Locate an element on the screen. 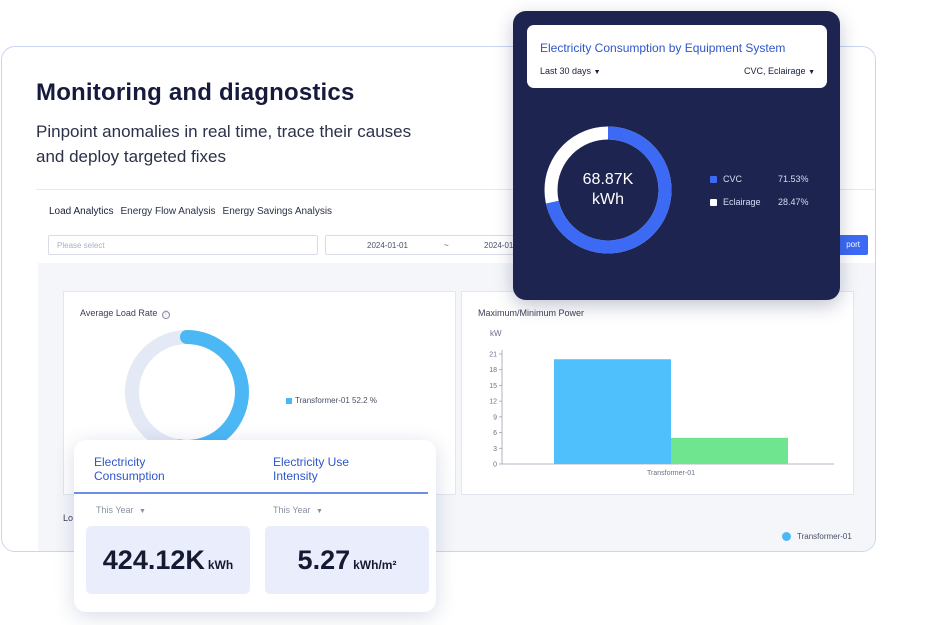 This screenshot has width=931, height=625. consumption-value: 424.12K kWh is located at coordinates (168, 560).